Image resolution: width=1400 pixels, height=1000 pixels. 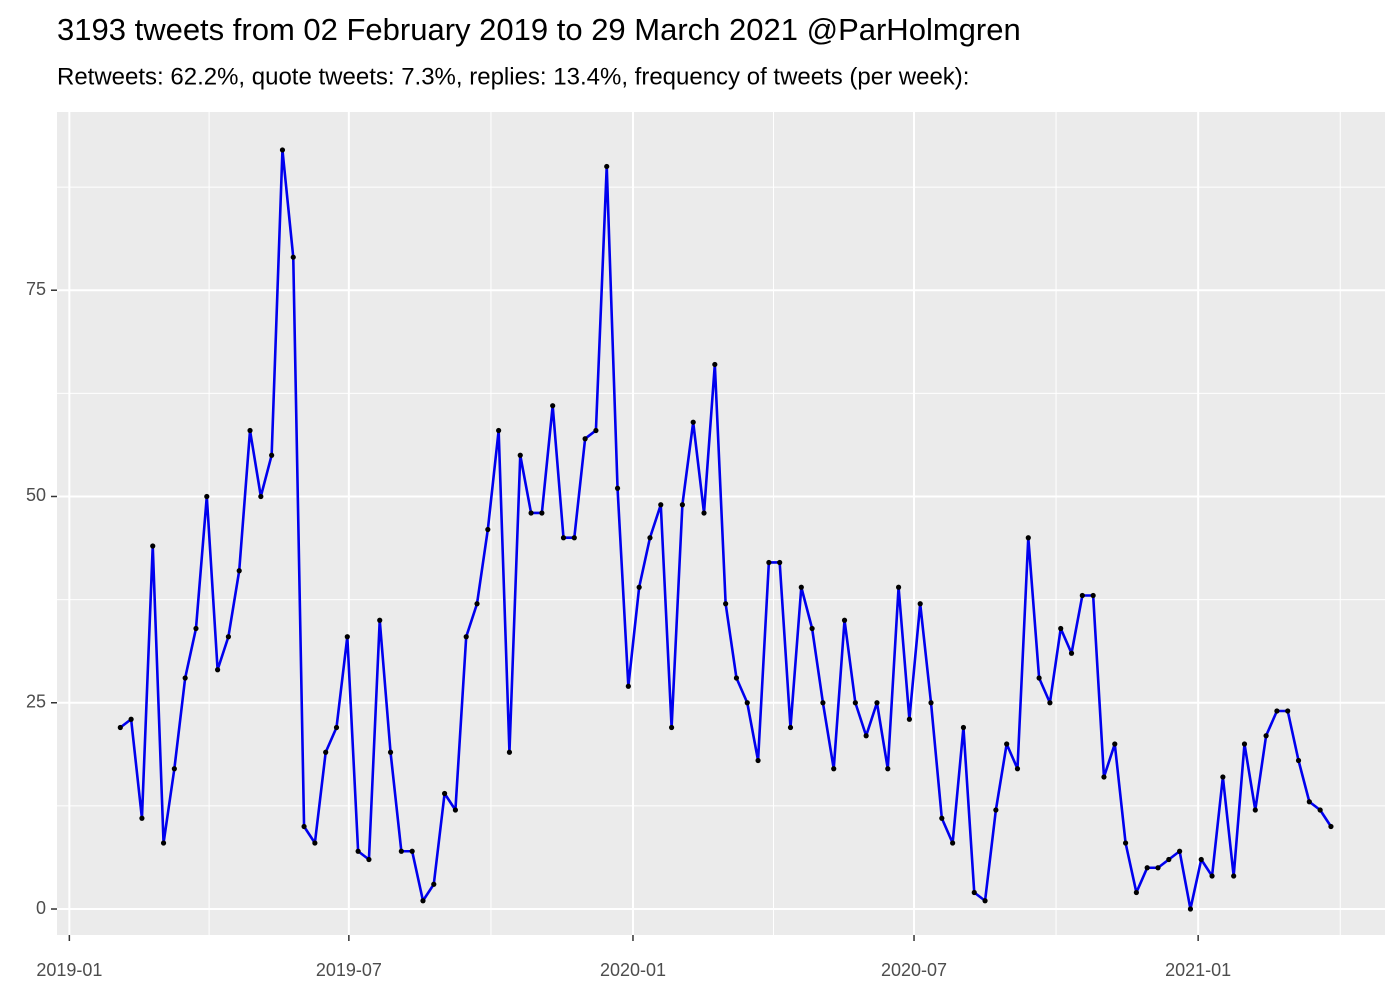 What do you see at coordinates (36, 701) in the screenshot?
I see `y-tick-label: 25` at bounding box center [36, 701].